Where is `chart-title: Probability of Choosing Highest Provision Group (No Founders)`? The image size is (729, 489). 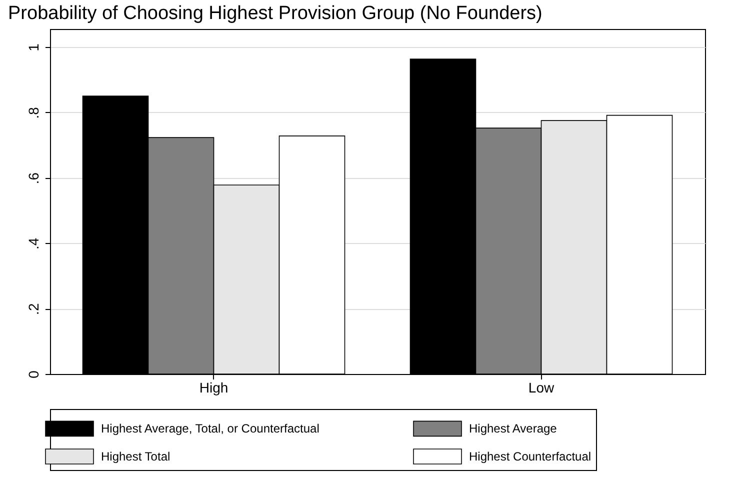 chart-title: Probability of Choosing Highest Provision Group (No Founders) is located at coordinates (275, 13).